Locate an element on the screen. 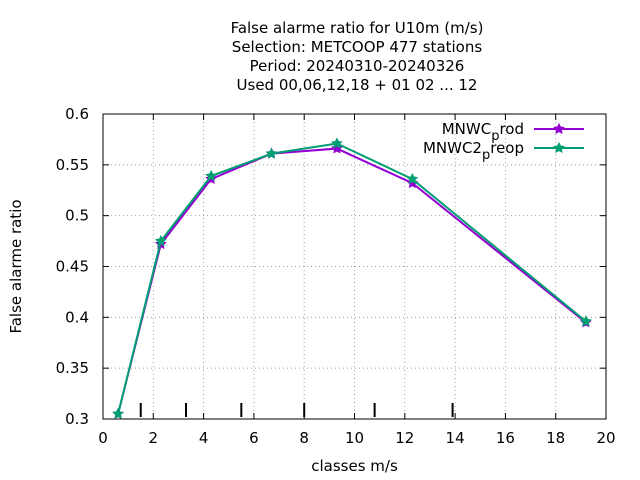  title-line: Used 00,06,12,18 + 01 02 ... 12 is located at coordinates (357, 85).